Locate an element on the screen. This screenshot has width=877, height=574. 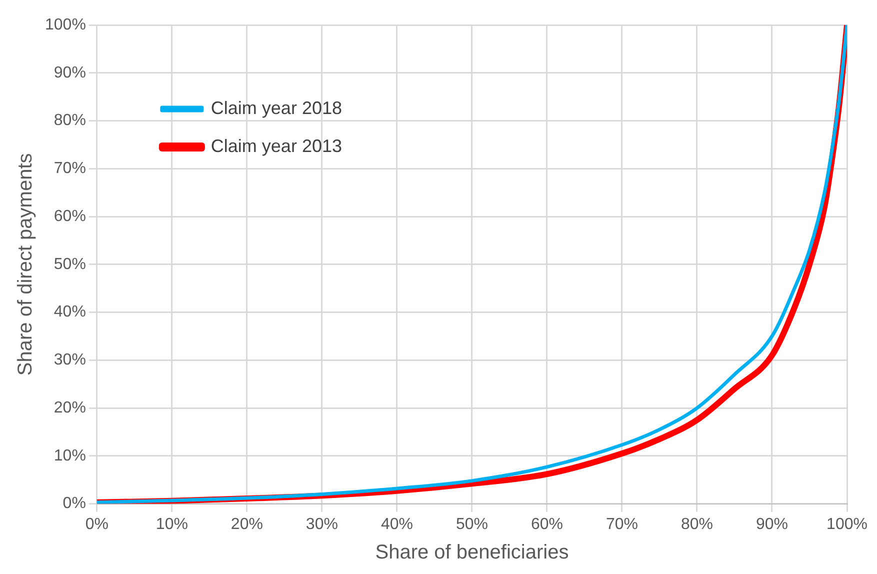
x-tick-label: 40% is located at coordinates (396, 524).